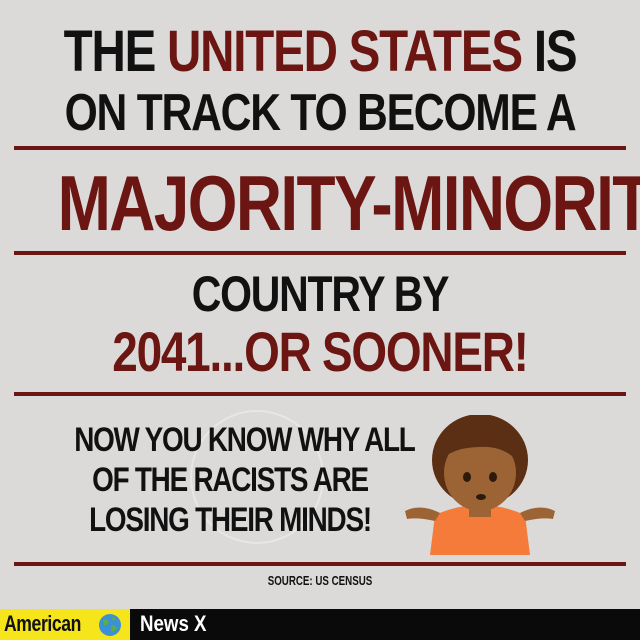 The image size is (640, 640). I want to click on brand-text: American, so click(43, 623).